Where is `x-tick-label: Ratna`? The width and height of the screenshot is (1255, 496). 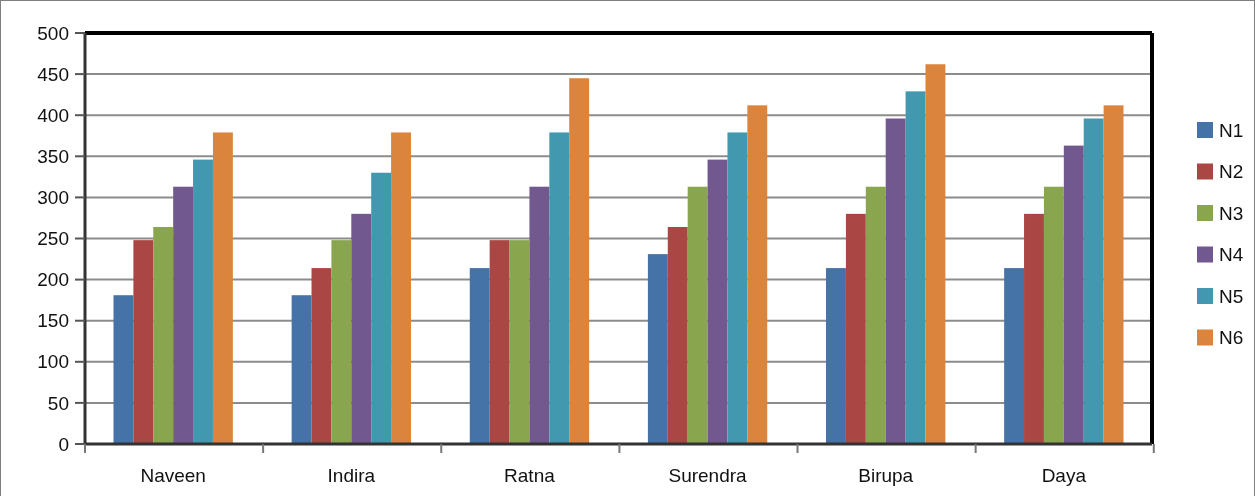
x-tick-label: Ratna is located at coordinates (530, 475).